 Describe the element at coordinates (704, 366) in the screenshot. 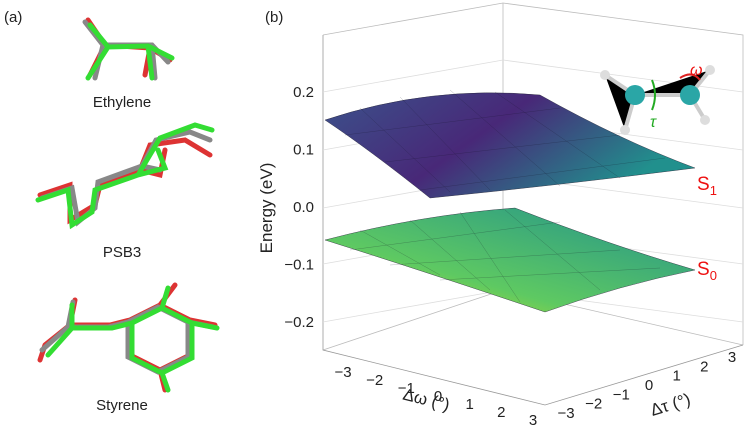

I see `y-tick-label: 2` at that location.